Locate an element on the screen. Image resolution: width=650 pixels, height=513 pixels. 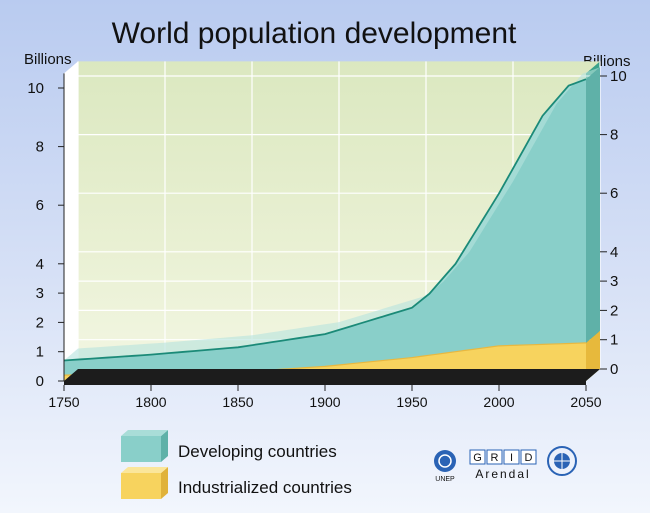
left-tick-label: 1 is located at coordinates (40, 352).